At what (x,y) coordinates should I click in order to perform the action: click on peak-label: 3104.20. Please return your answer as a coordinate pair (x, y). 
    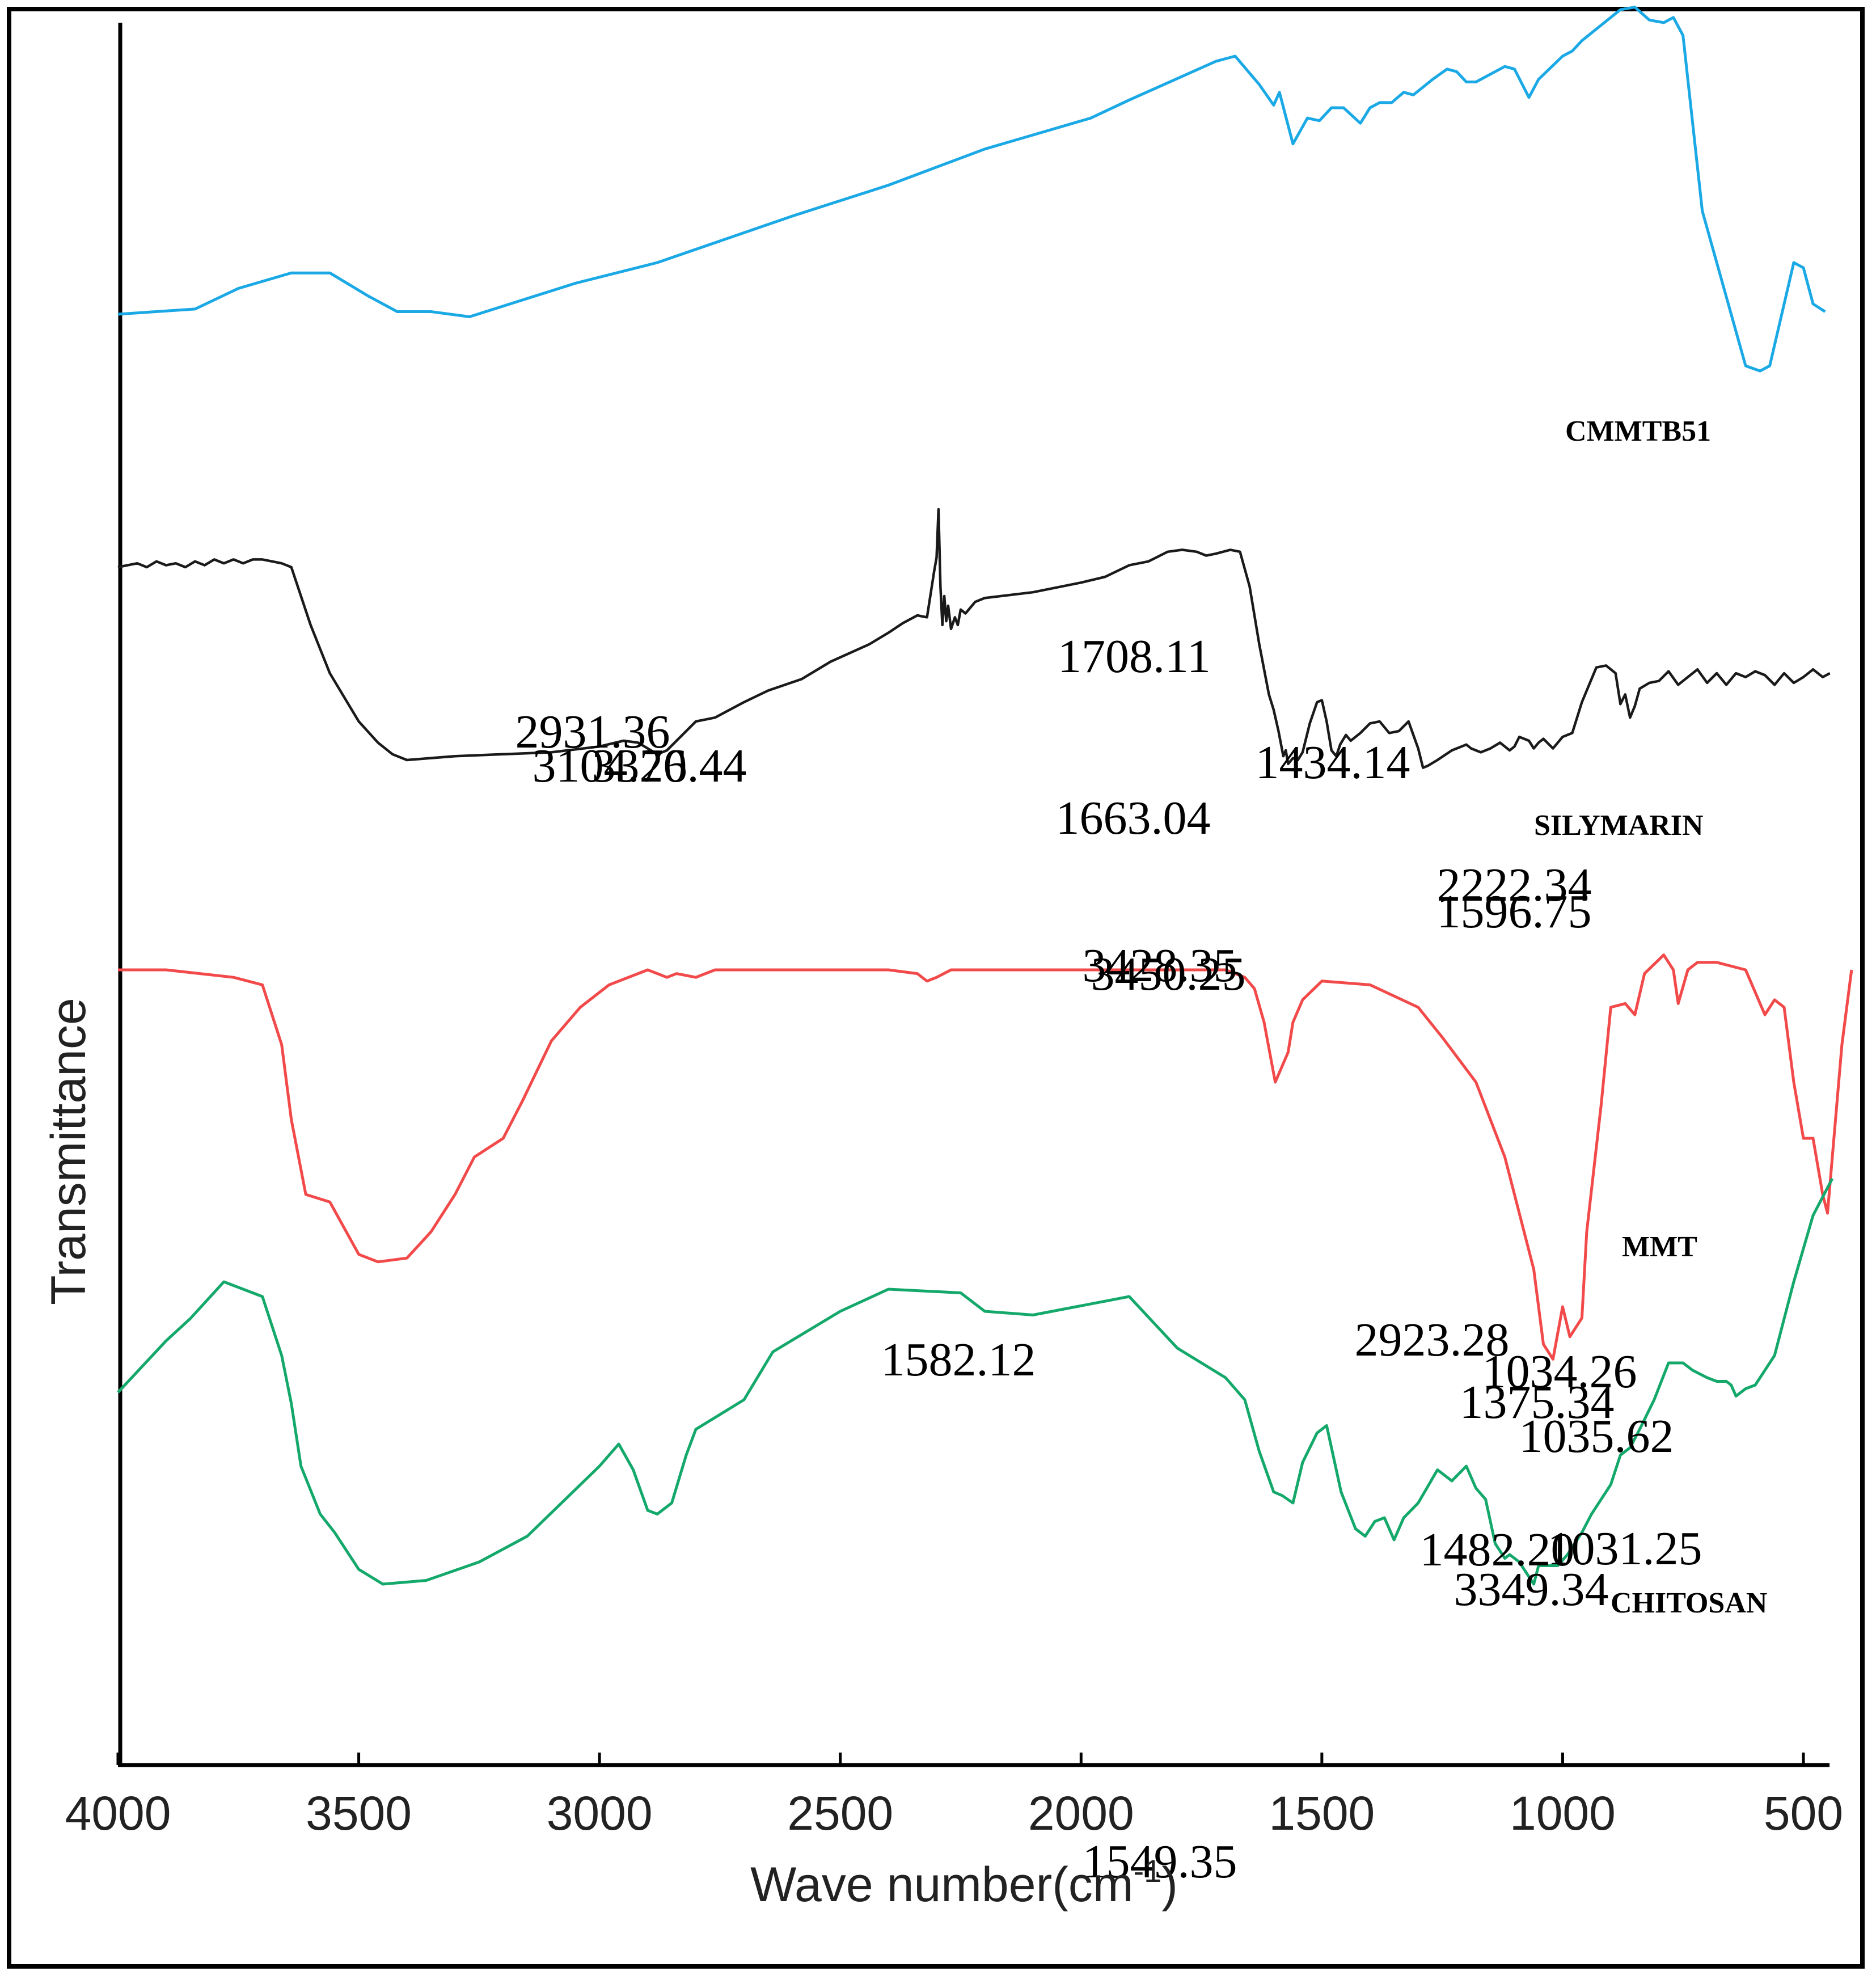
    Looking at the image, I should click on (610, 766).